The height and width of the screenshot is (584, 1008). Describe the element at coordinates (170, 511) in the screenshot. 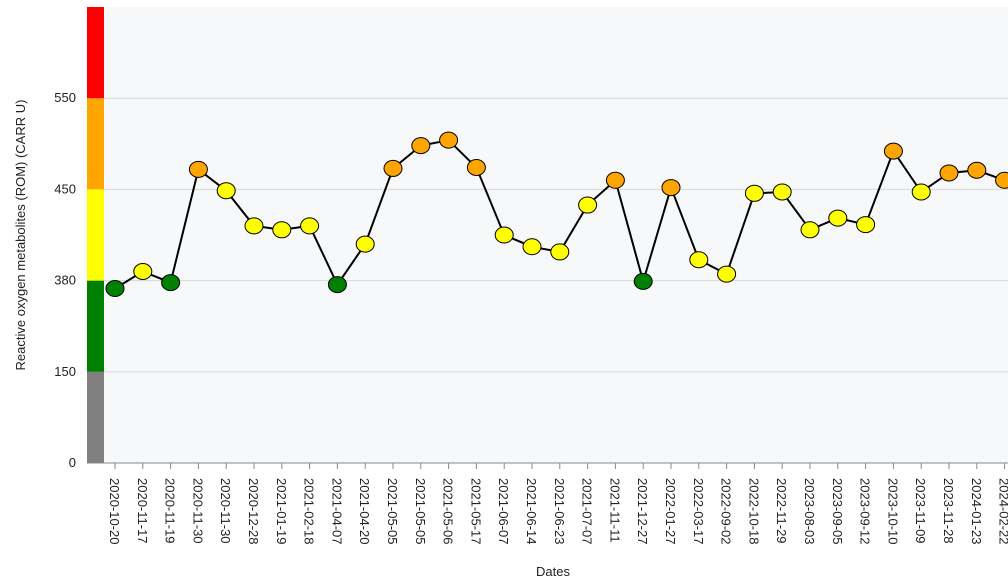

I see `x-tick-label: 2020-11-19` at that location.